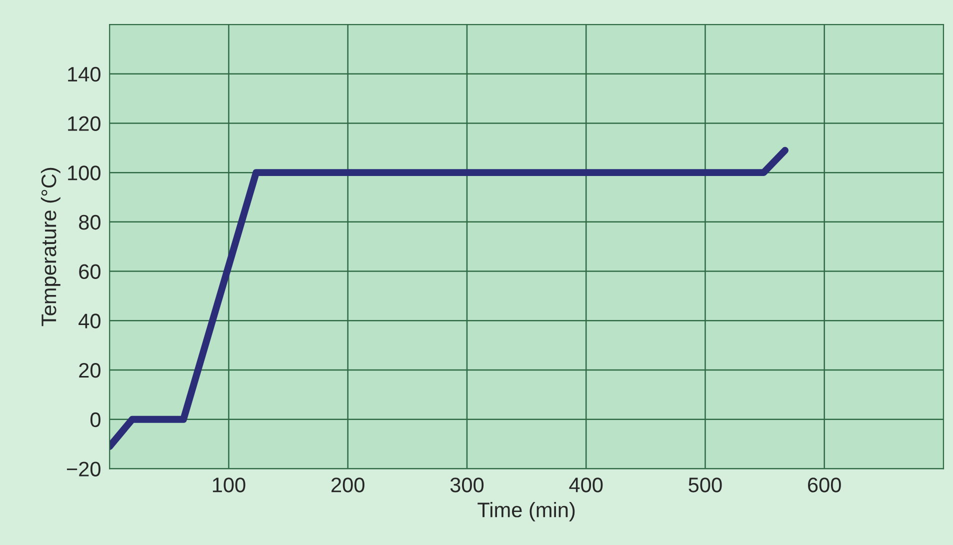 The width and height of the screenshot is (953, 545). What do you see at coordinates (84, 123) in the screenshot?
I see `y-tick-label: 120` at bounding box center [84, 123].